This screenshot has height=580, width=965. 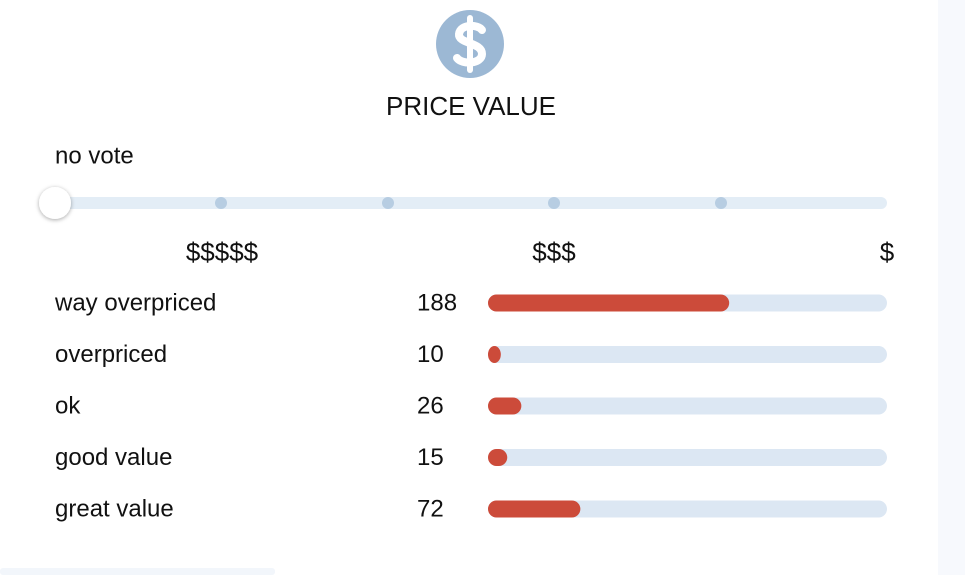 What do you see at coordinates (437, 302) in the screenshot?
I see `rating-count: 188` at bounding box center [437, 302].